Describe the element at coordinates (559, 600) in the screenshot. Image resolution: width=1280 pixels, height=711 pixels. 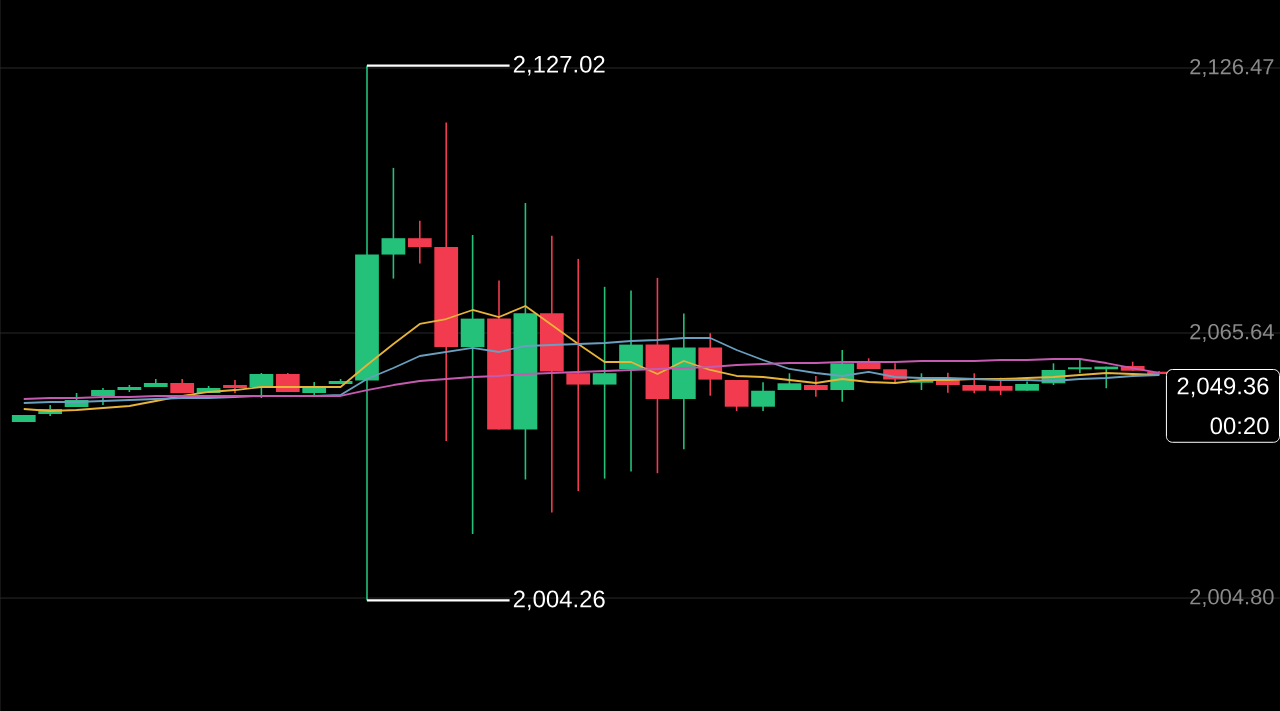
I see `annotation: 2,004.26` at that location.